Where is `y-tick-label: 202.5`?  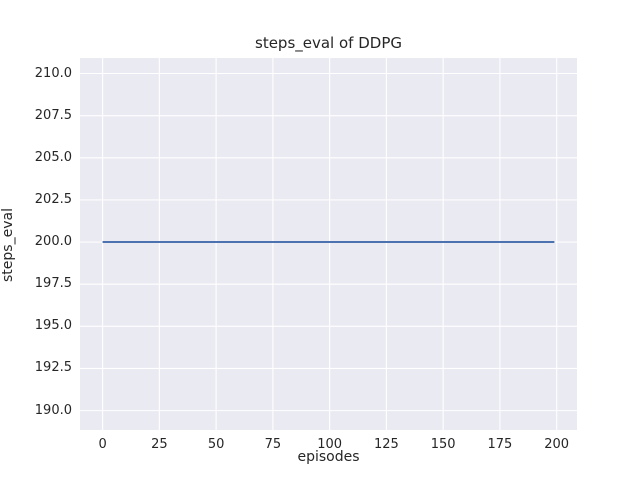
y-tick-label: 202.5 is located at coordinates (53, 199).